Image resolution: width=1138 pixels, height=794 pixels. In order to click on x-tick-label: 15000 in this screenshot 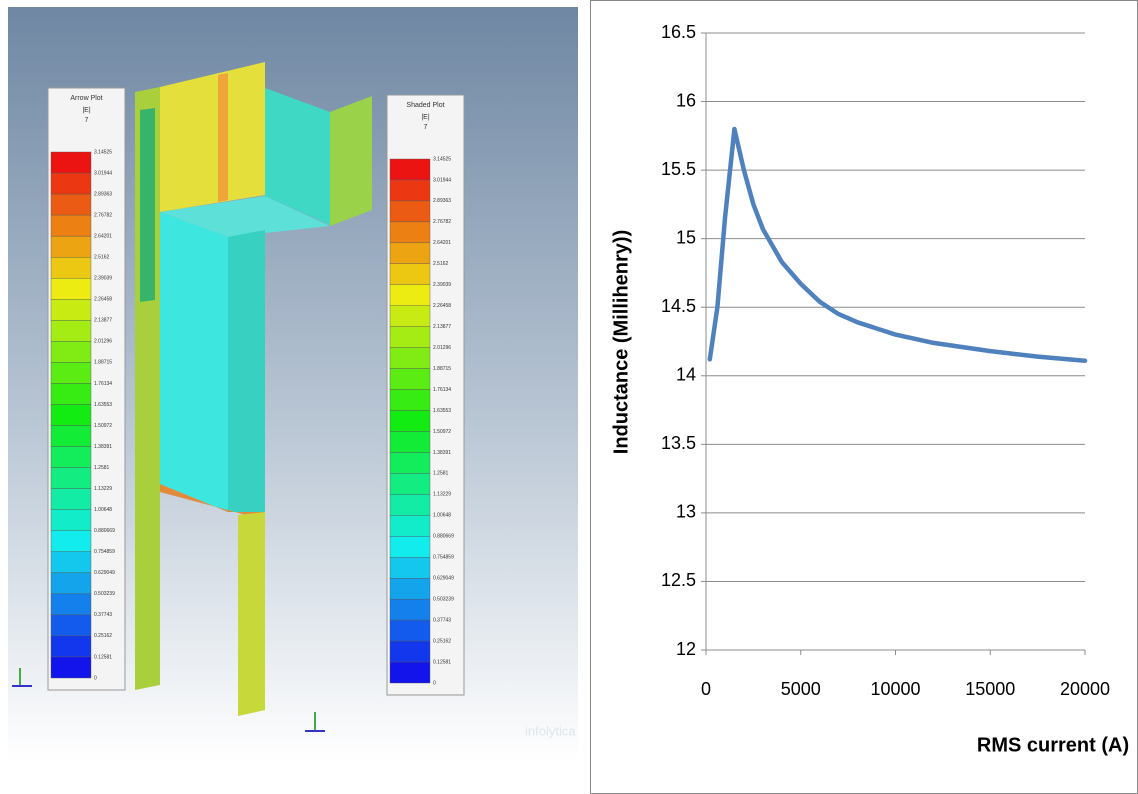, I will do `click(990, 689)`.